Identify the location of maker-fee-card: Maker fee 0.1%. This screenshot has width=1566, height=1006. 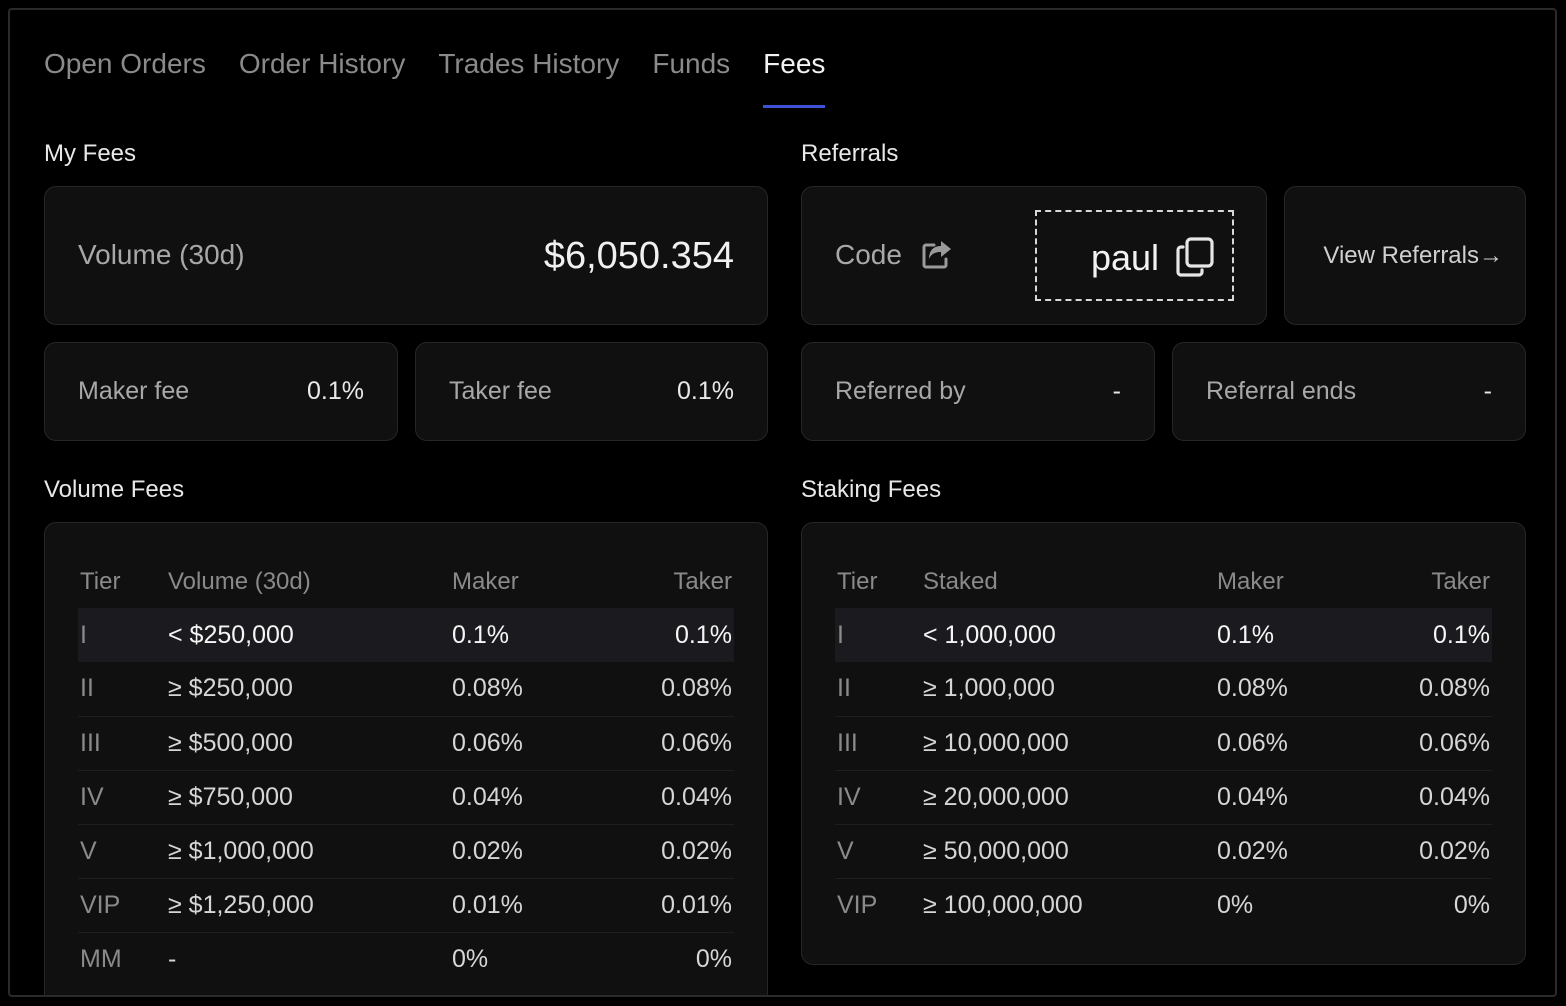
(221, 391).